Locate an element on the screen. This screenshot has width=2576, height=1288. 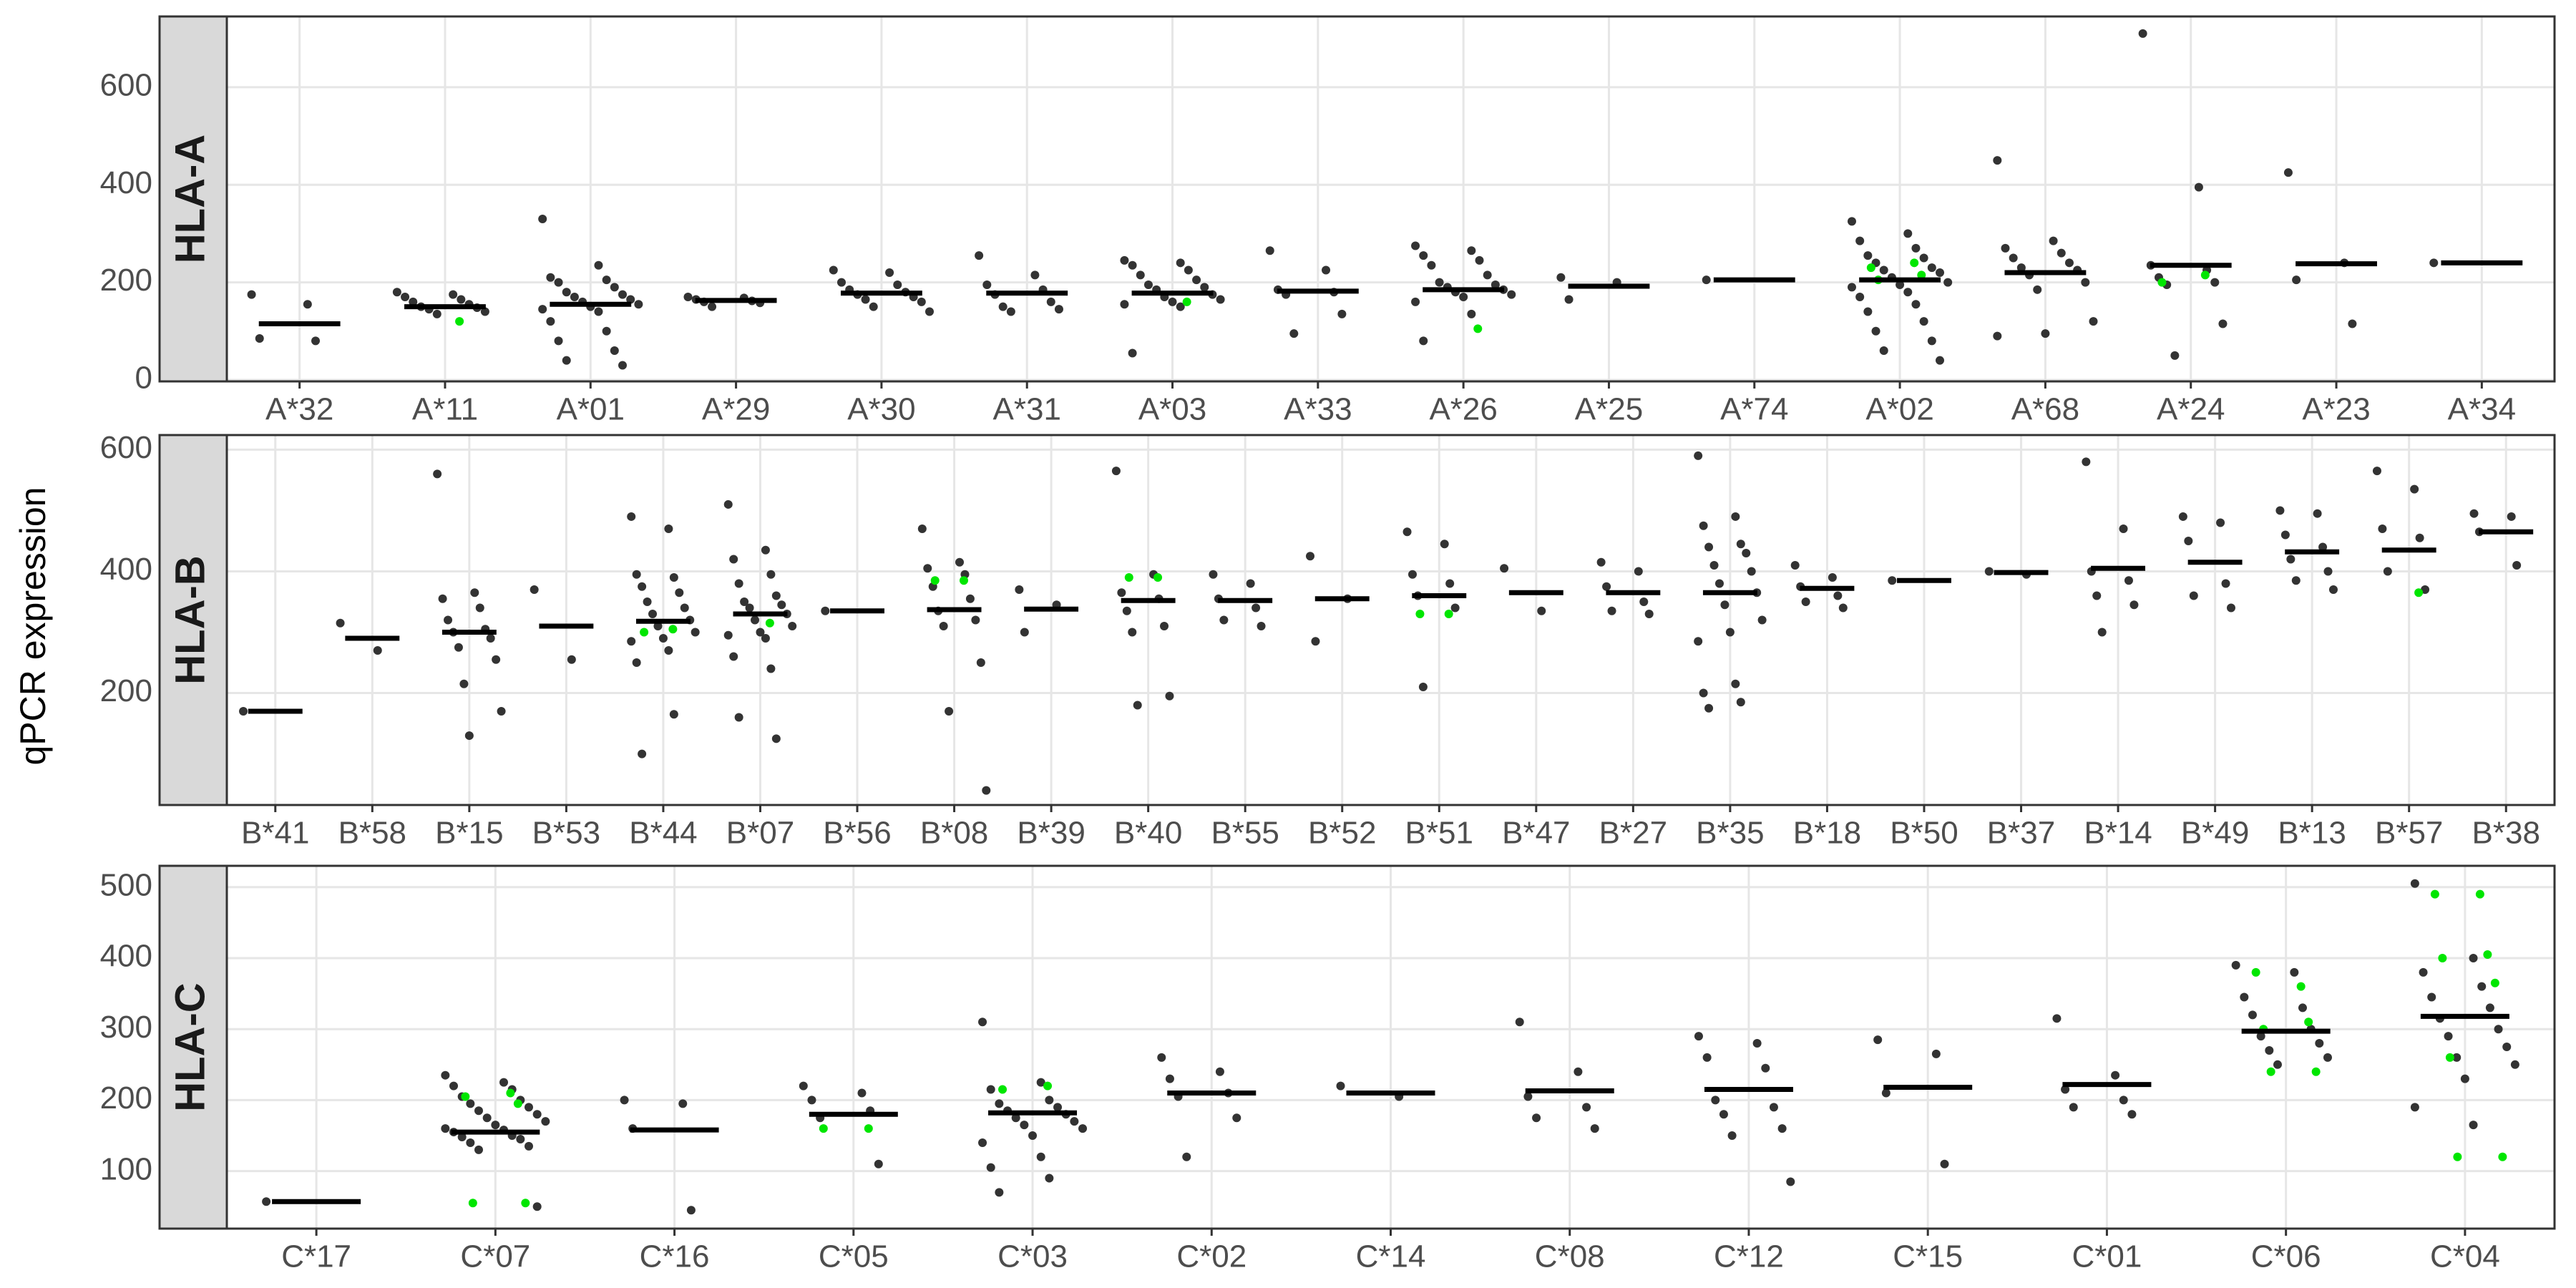
x-tick-label: A*25 is located at coordinates (1609, 409).